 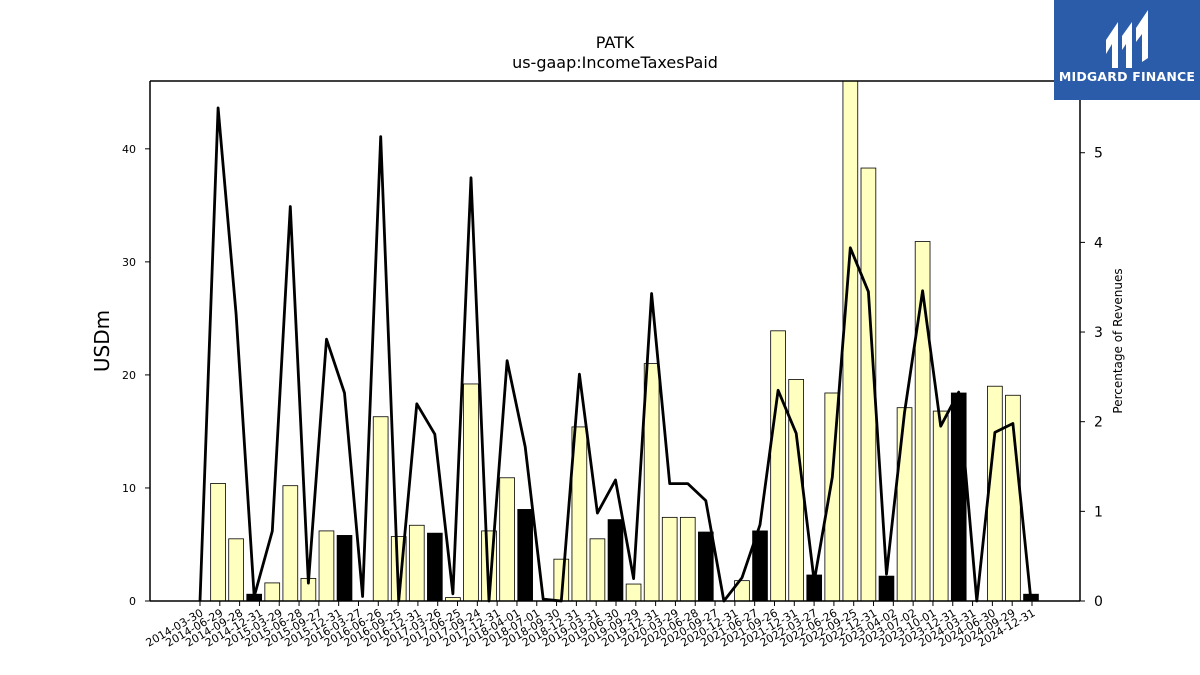 What do you see at coordinates (1098, 243) in the screenshot?
I see `y2-tick-label: 4` at bounding box center [1098, 243].